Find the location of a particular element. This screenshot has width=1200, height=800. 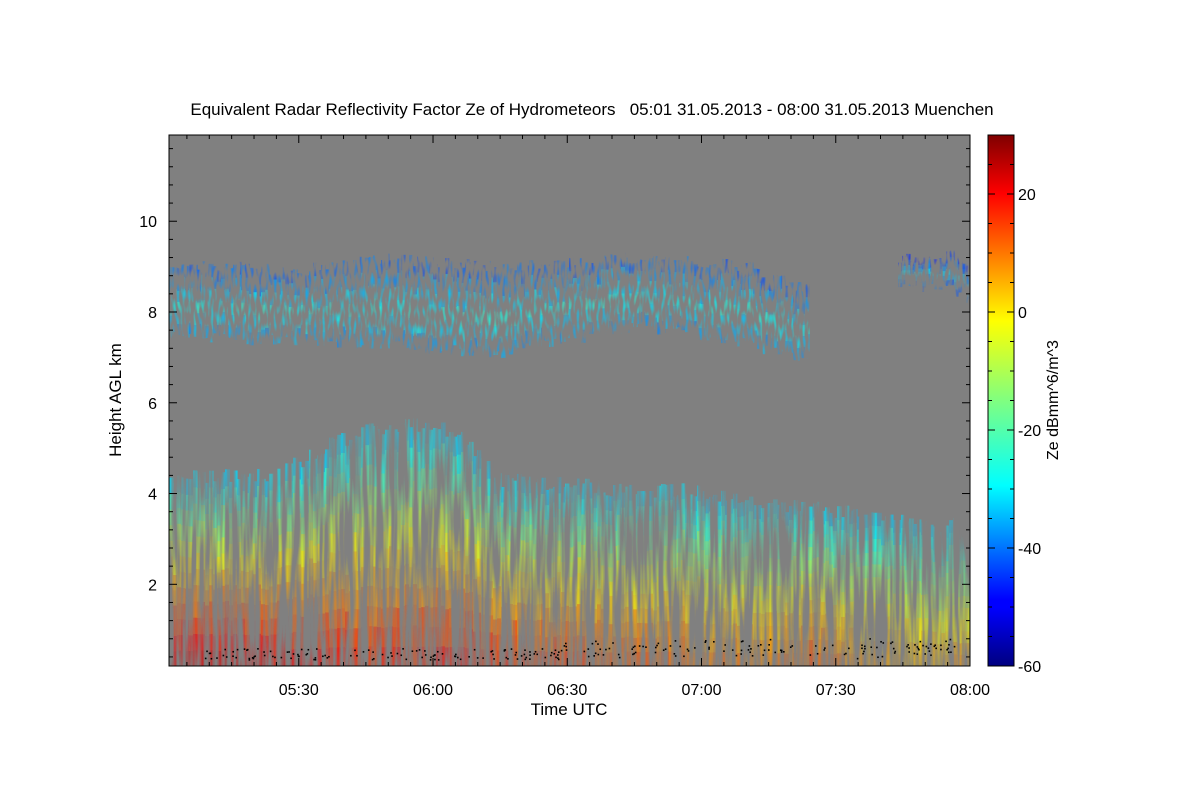

colorbar-tick-label: -40 is located at coordinates (1029, 549).